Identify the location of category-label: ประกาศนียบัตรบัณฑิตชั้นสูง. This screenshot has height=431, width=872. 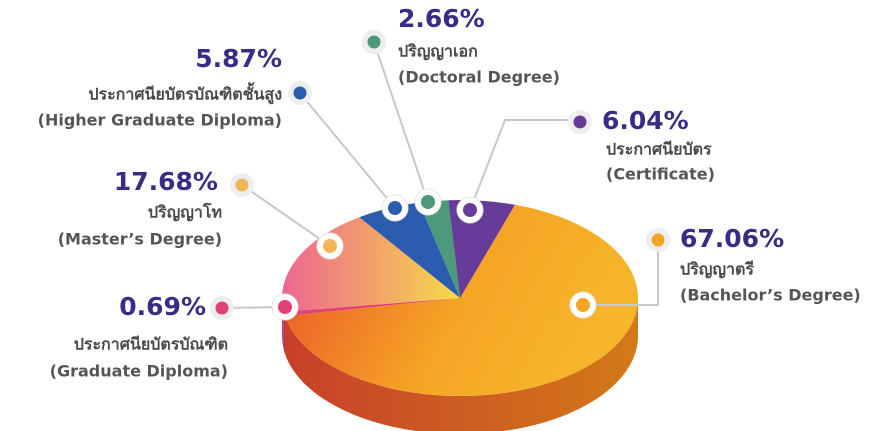
(185, 94).